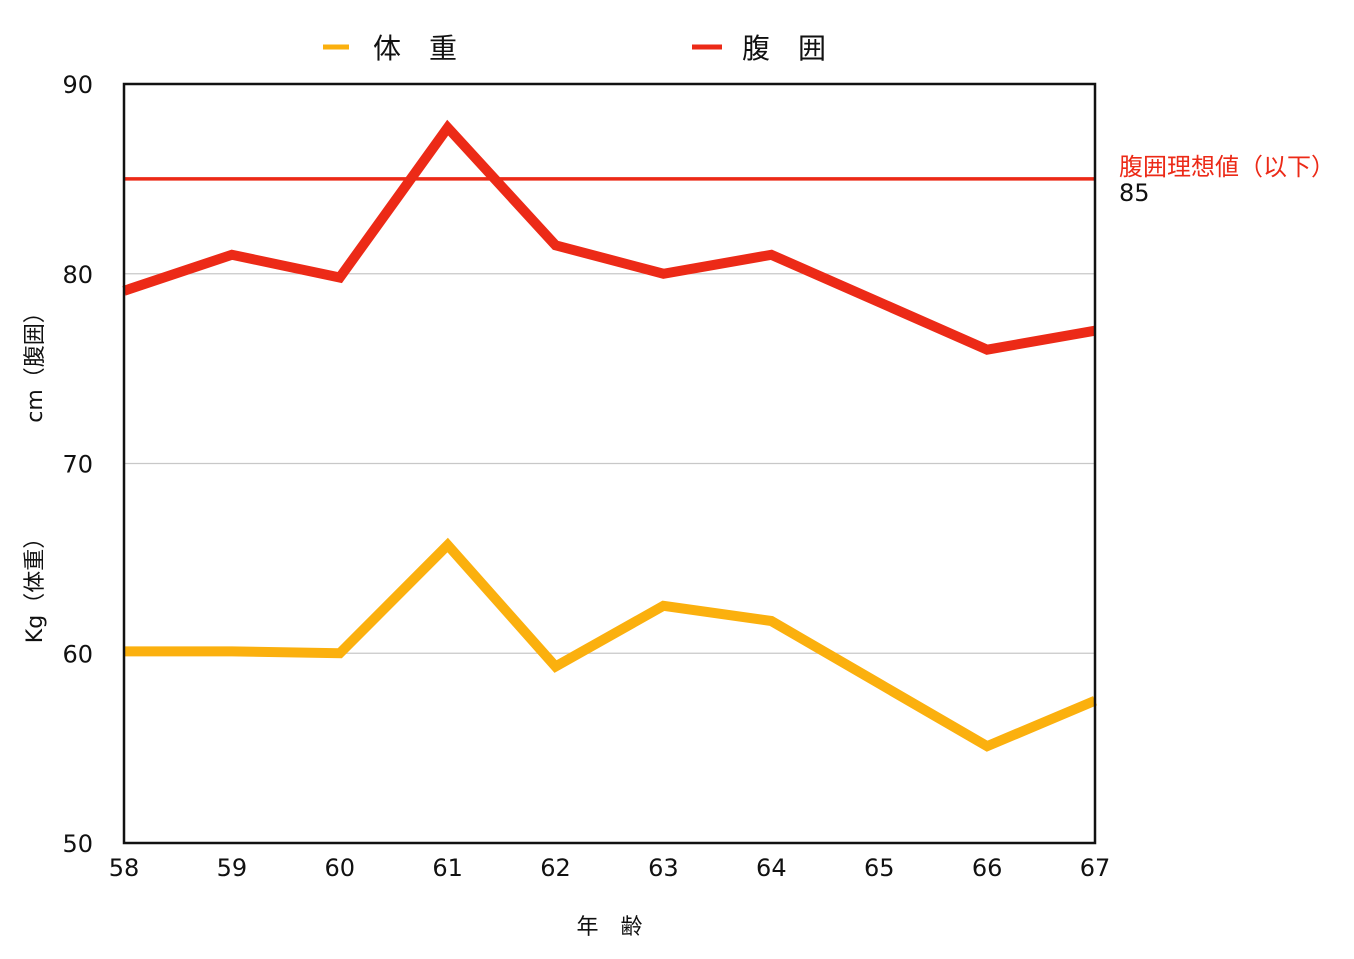 Image resolution: width=1354 pixels, height=959 pixels. Describe the element at coordinates (232, 868) in the screenshot. I see `x-tick-label: 59` at that location.